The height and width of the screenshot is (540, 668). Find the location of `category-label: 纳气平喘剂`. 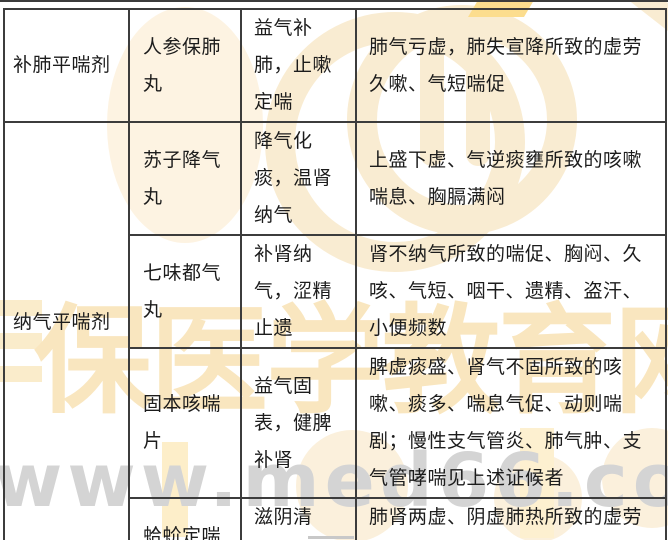

category-label: 纳气平喘剂 is located at coordinates (62, 322).